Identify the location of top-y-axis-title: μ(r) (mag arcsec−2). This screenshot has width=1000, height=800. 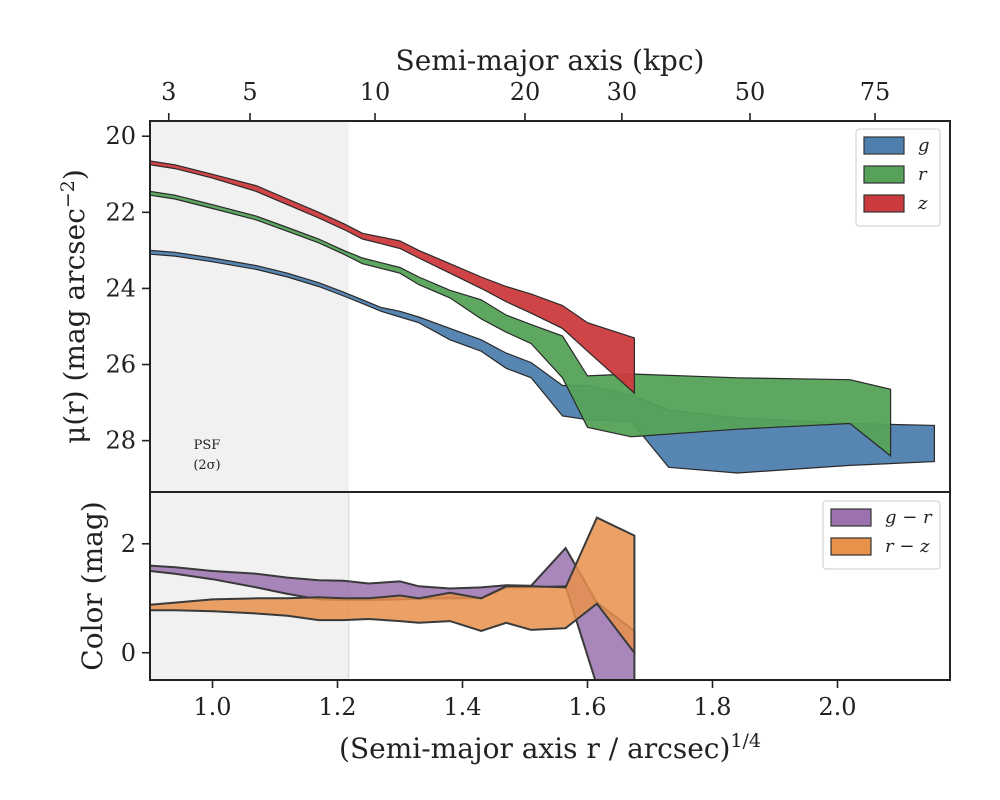
(74, 306).